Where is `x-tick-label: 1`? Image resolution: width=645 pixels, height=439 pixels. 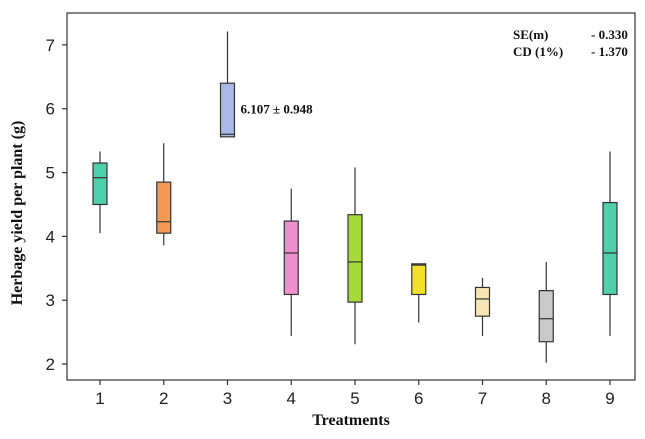
x-tick-label: 1 is located at coordinates (99, 398).